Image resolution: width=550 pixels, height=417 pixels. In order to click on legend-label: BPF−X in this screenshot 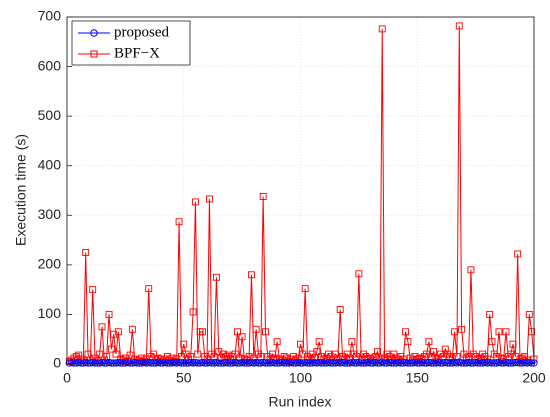, I will do `click(137, 53)`.